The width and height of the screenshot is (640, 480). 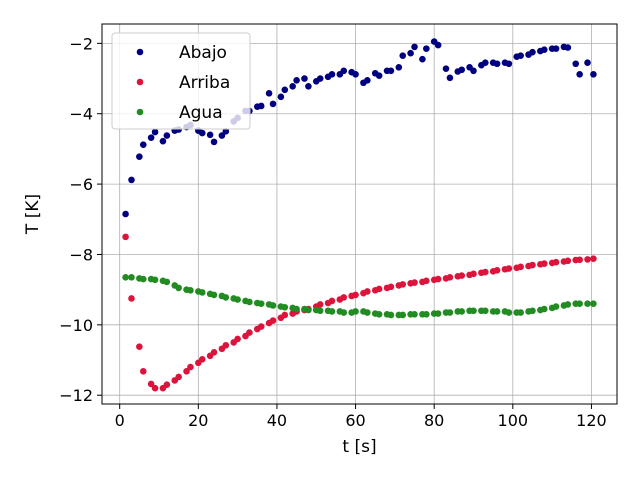 What do you see at coordinates (120, 420) in the screenshot?
I see `x-tick-label: 0` at bounding box center [120, 420].